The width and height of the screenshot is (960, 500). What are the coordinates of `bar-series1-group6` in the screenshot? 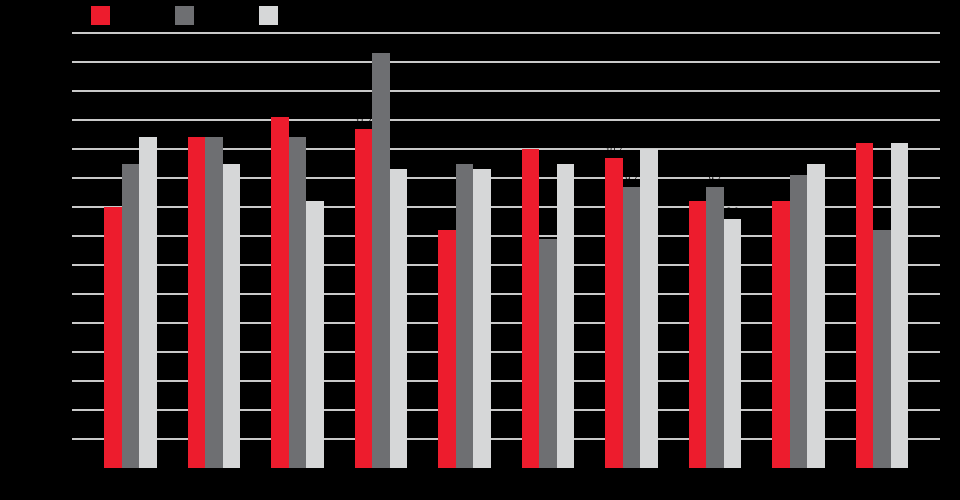 It's located at (530, 308).